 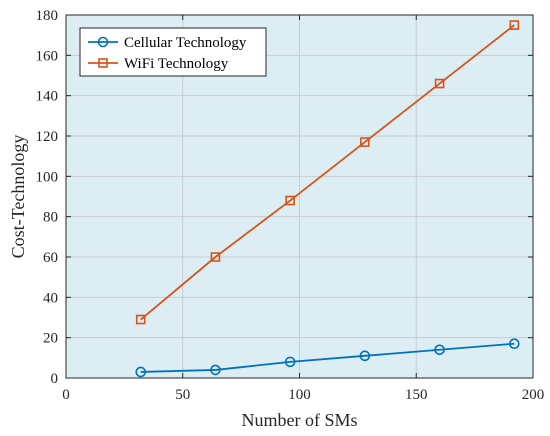 What do you see at coordinates (50, 298) in the screenshot?
I see `y-tick-label: 40` at bounding box center [50, 298].